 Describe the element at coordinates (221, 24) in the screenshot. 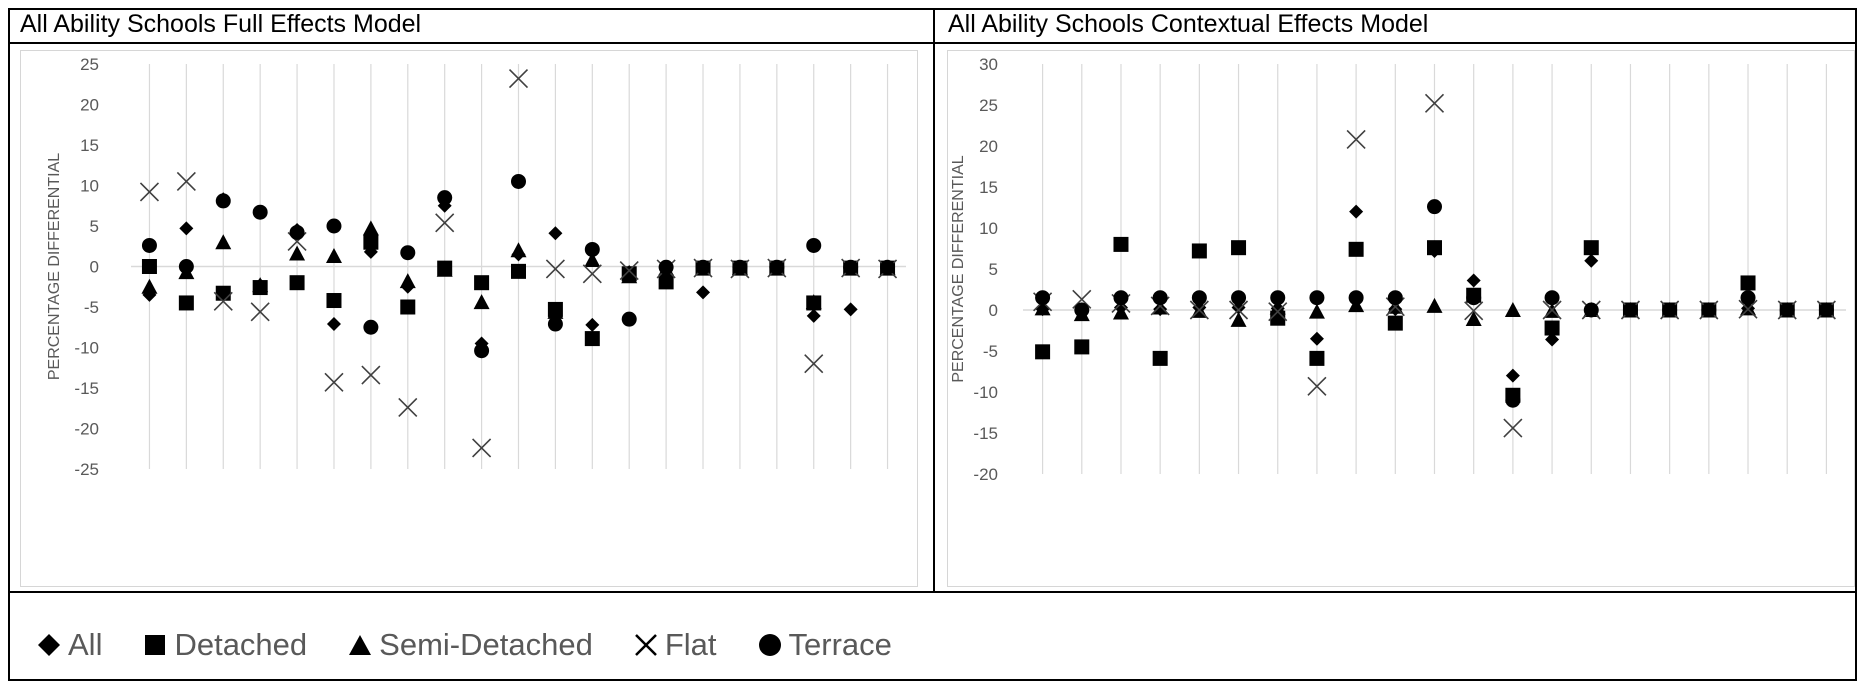

I see `left-panel-title: All Ability Schools Full Effects Model` at that location.